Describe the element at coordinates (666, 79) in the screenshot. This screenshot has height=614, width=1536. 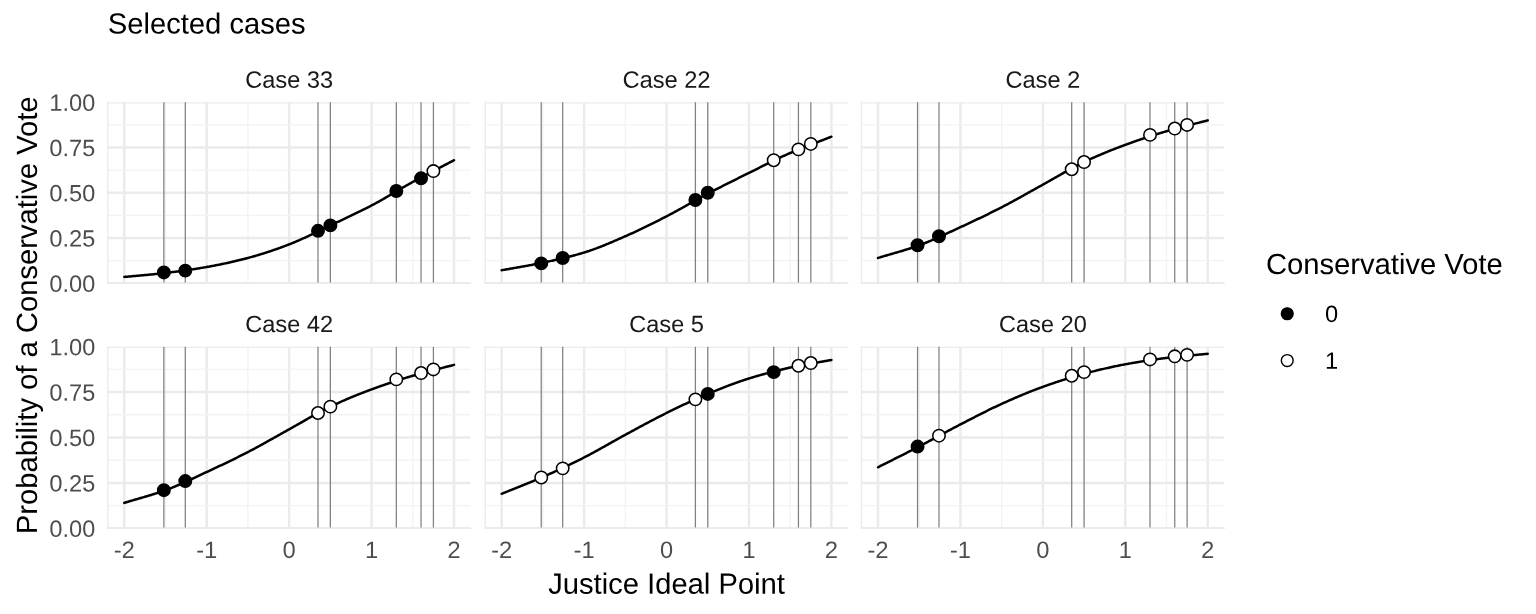
I see `chart-title: Case 22` at that location.